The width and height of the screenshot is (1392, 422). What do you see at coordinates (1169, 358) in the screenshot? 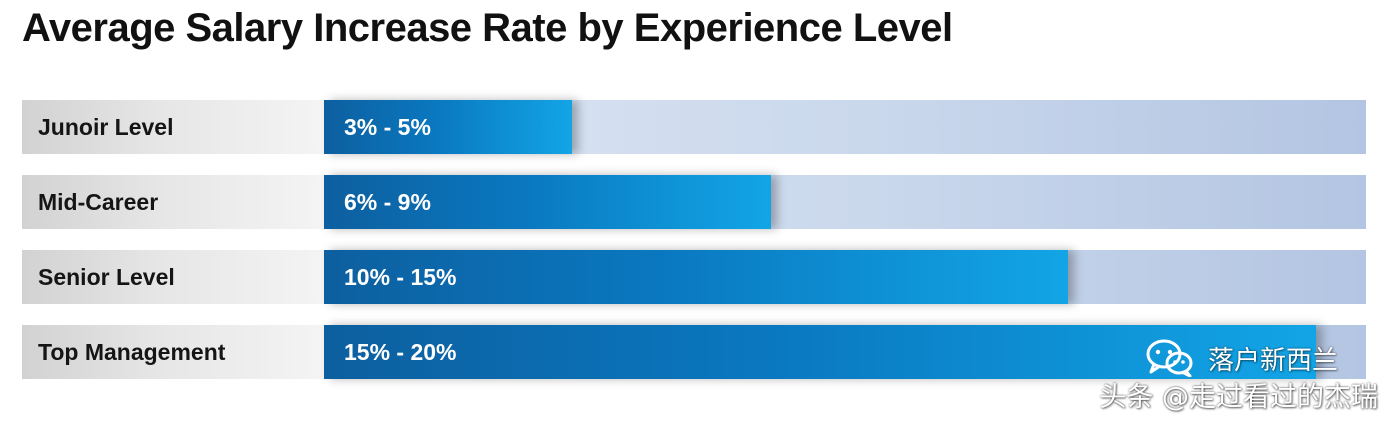
I see `wechat-icon` at bounding box center [1169, 358].